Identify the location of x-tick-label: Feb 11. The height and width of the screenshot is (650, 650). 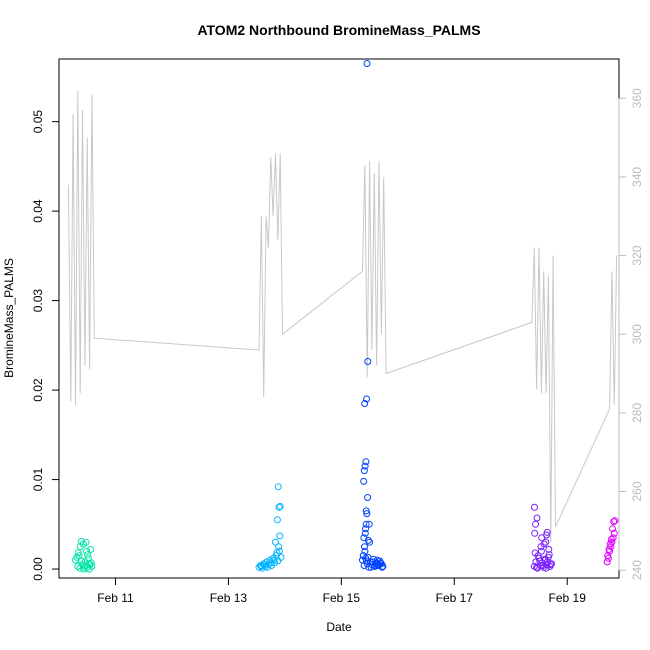
(115, 598).